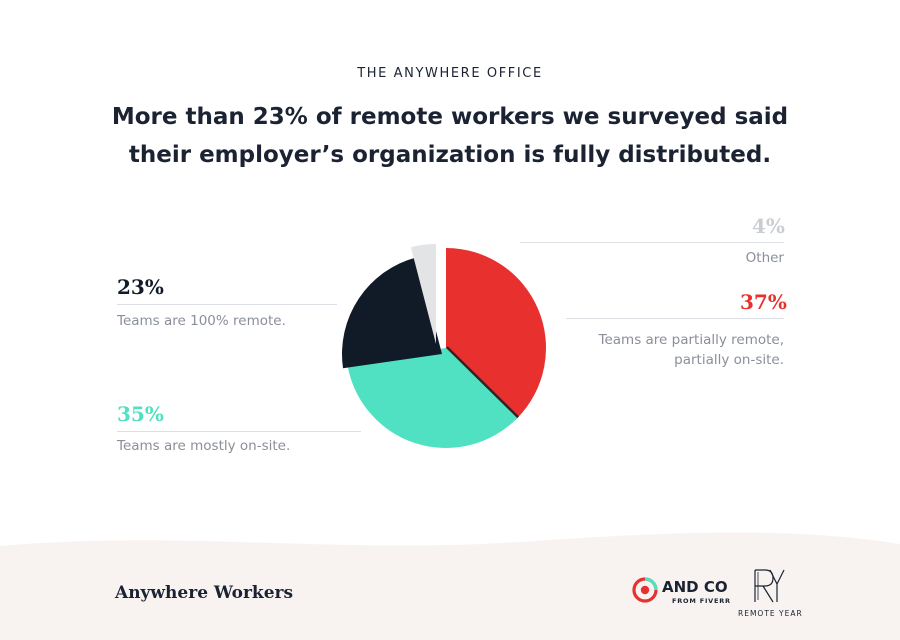 This screenshot has height=640, width=900. I want to click on pie-slice-35pct, so click(432, 398).